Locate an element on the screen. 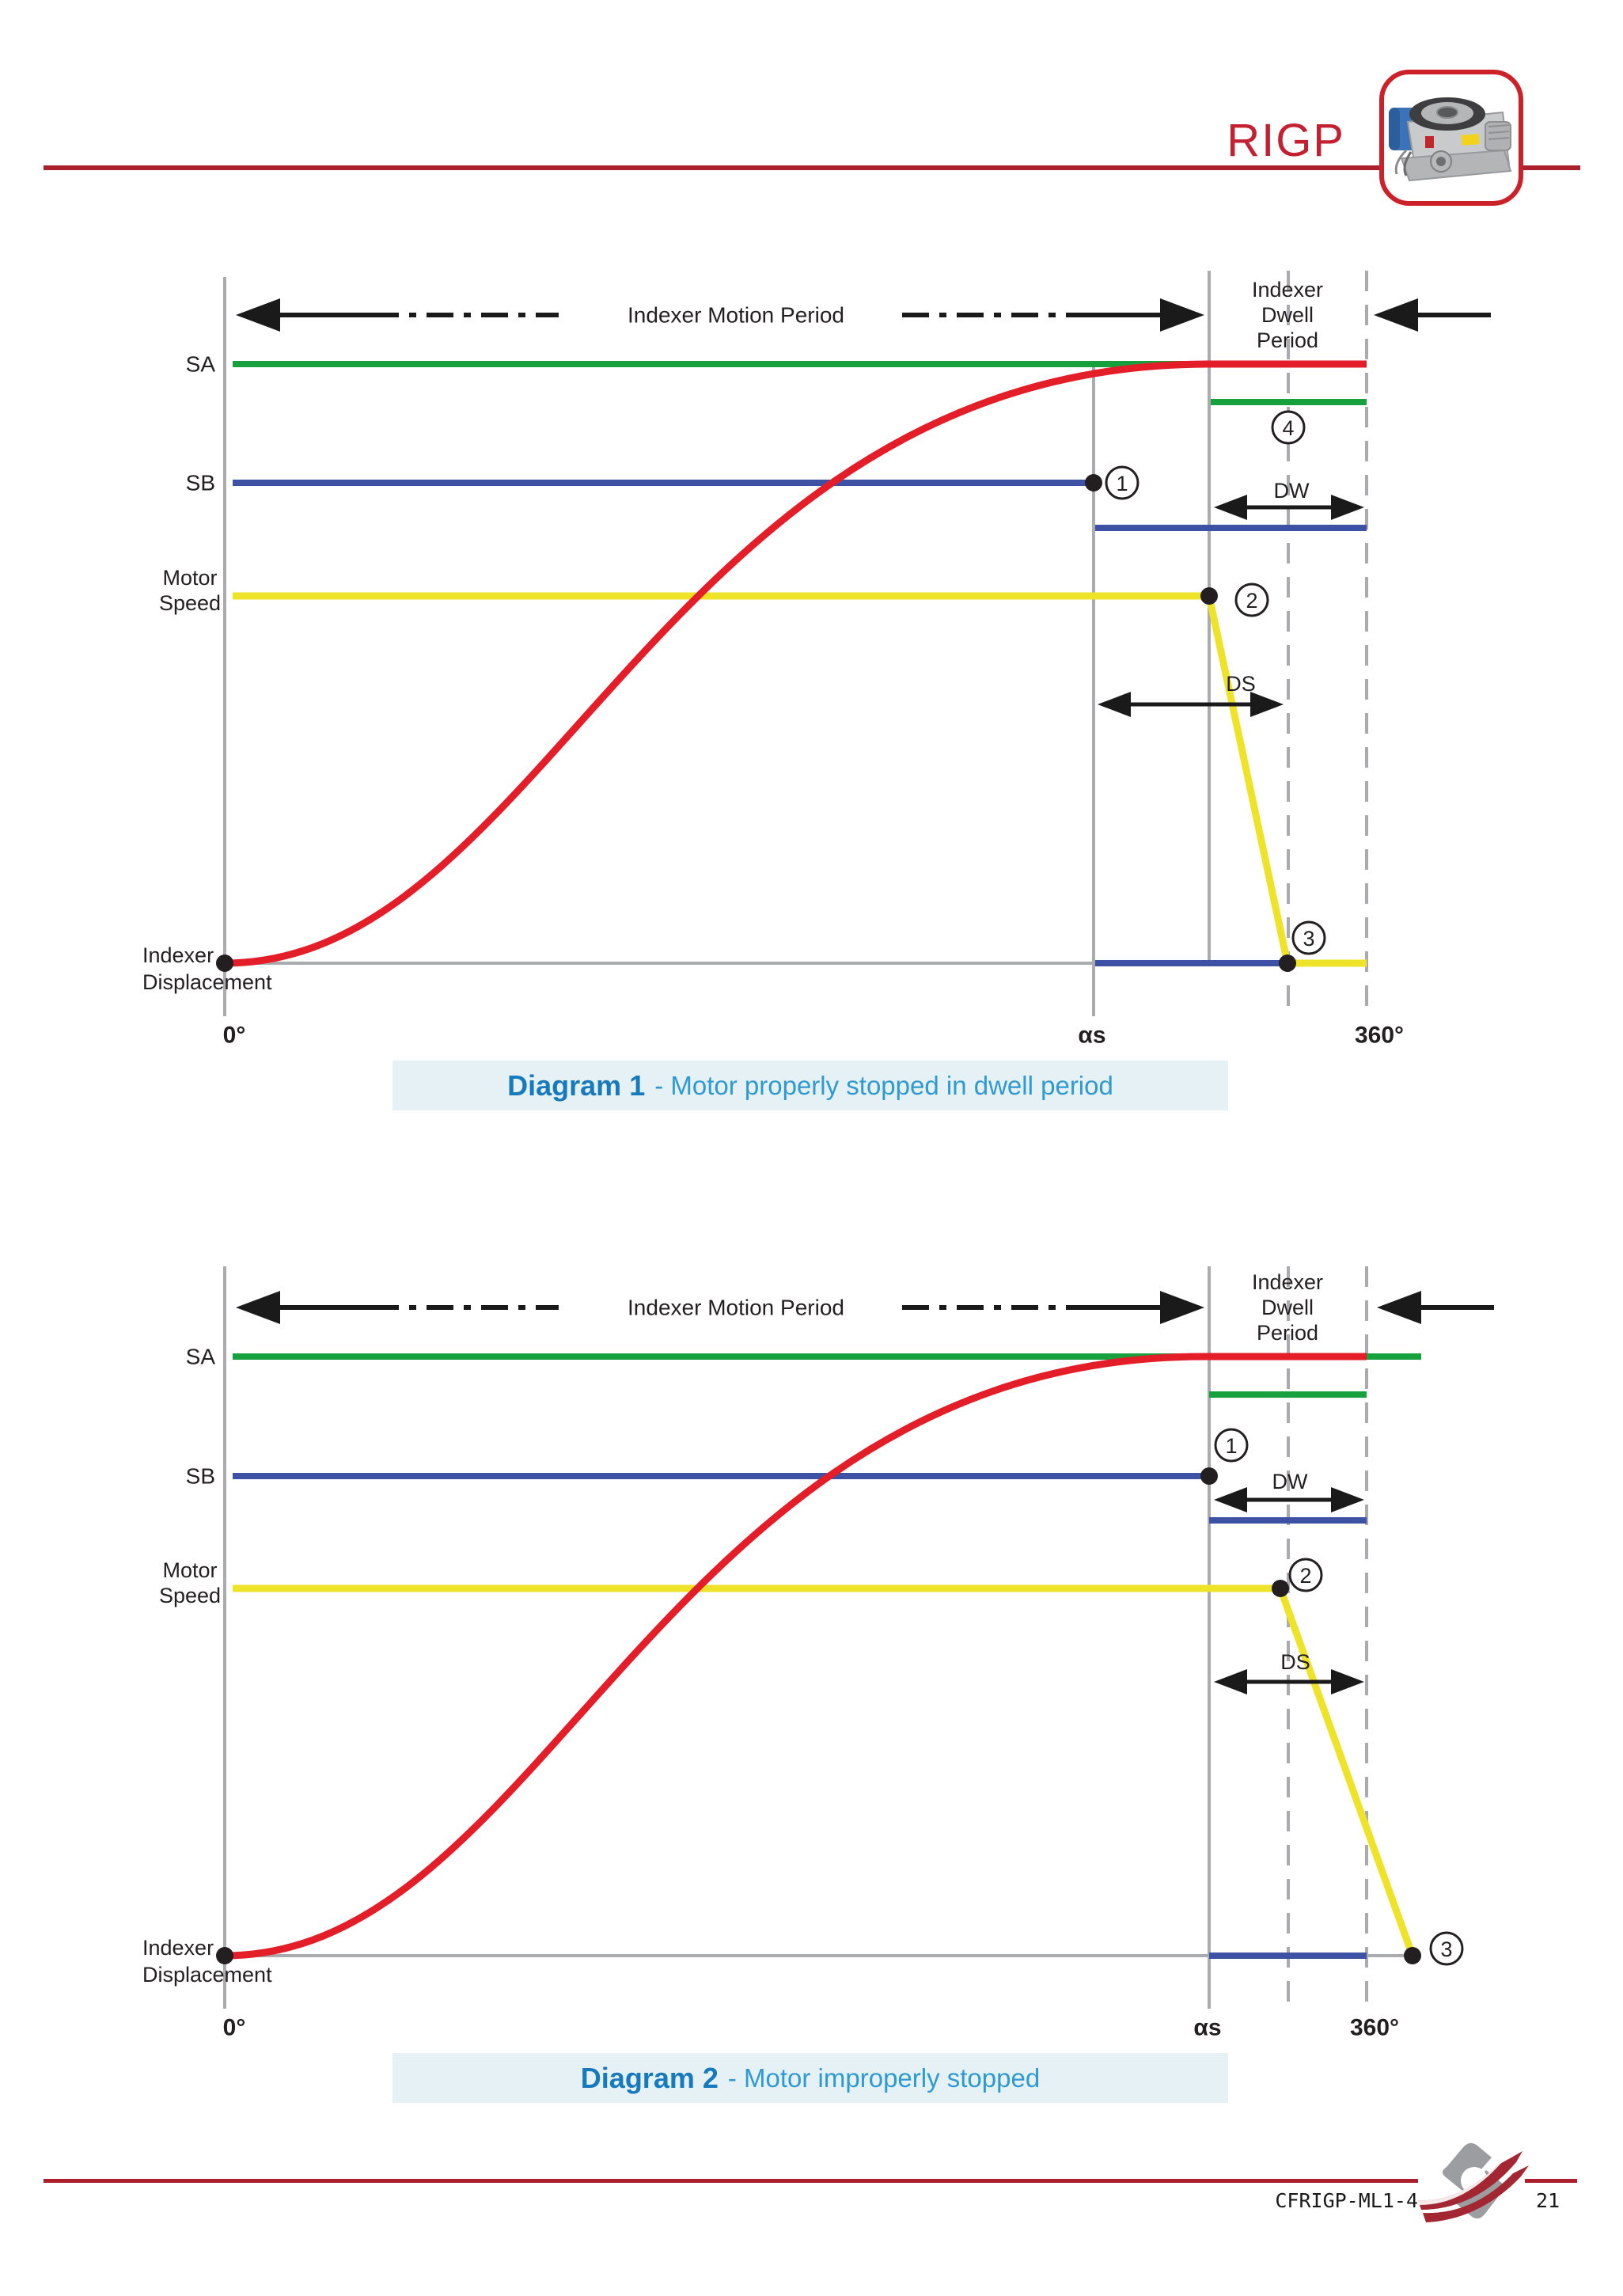 The image size is (1623, 2296). d2-ds-span-arrow is located at coordinates (1289, 1681).